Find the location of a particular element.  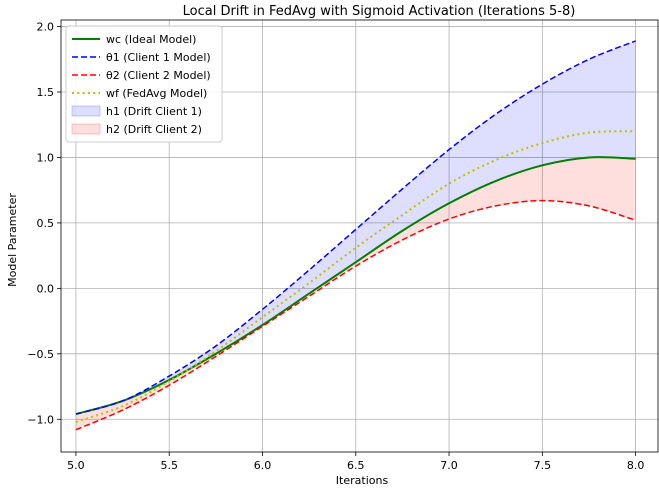

x-axis-ticks: 5.0 5.5 6.0 6.5 7.0 7.5 8.0 is located at coordinates (355, 462).